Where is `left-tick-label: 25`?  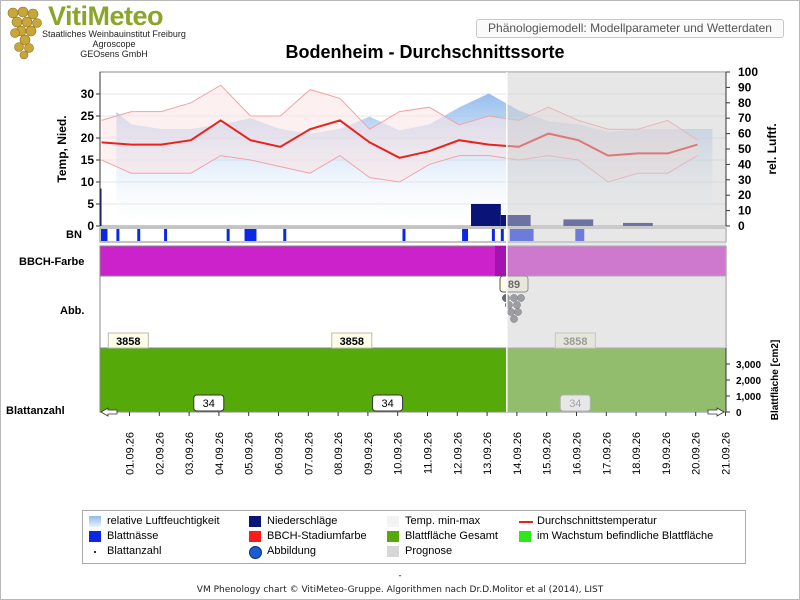
left-tick-label: 25 is located at coordinates (88, 116).